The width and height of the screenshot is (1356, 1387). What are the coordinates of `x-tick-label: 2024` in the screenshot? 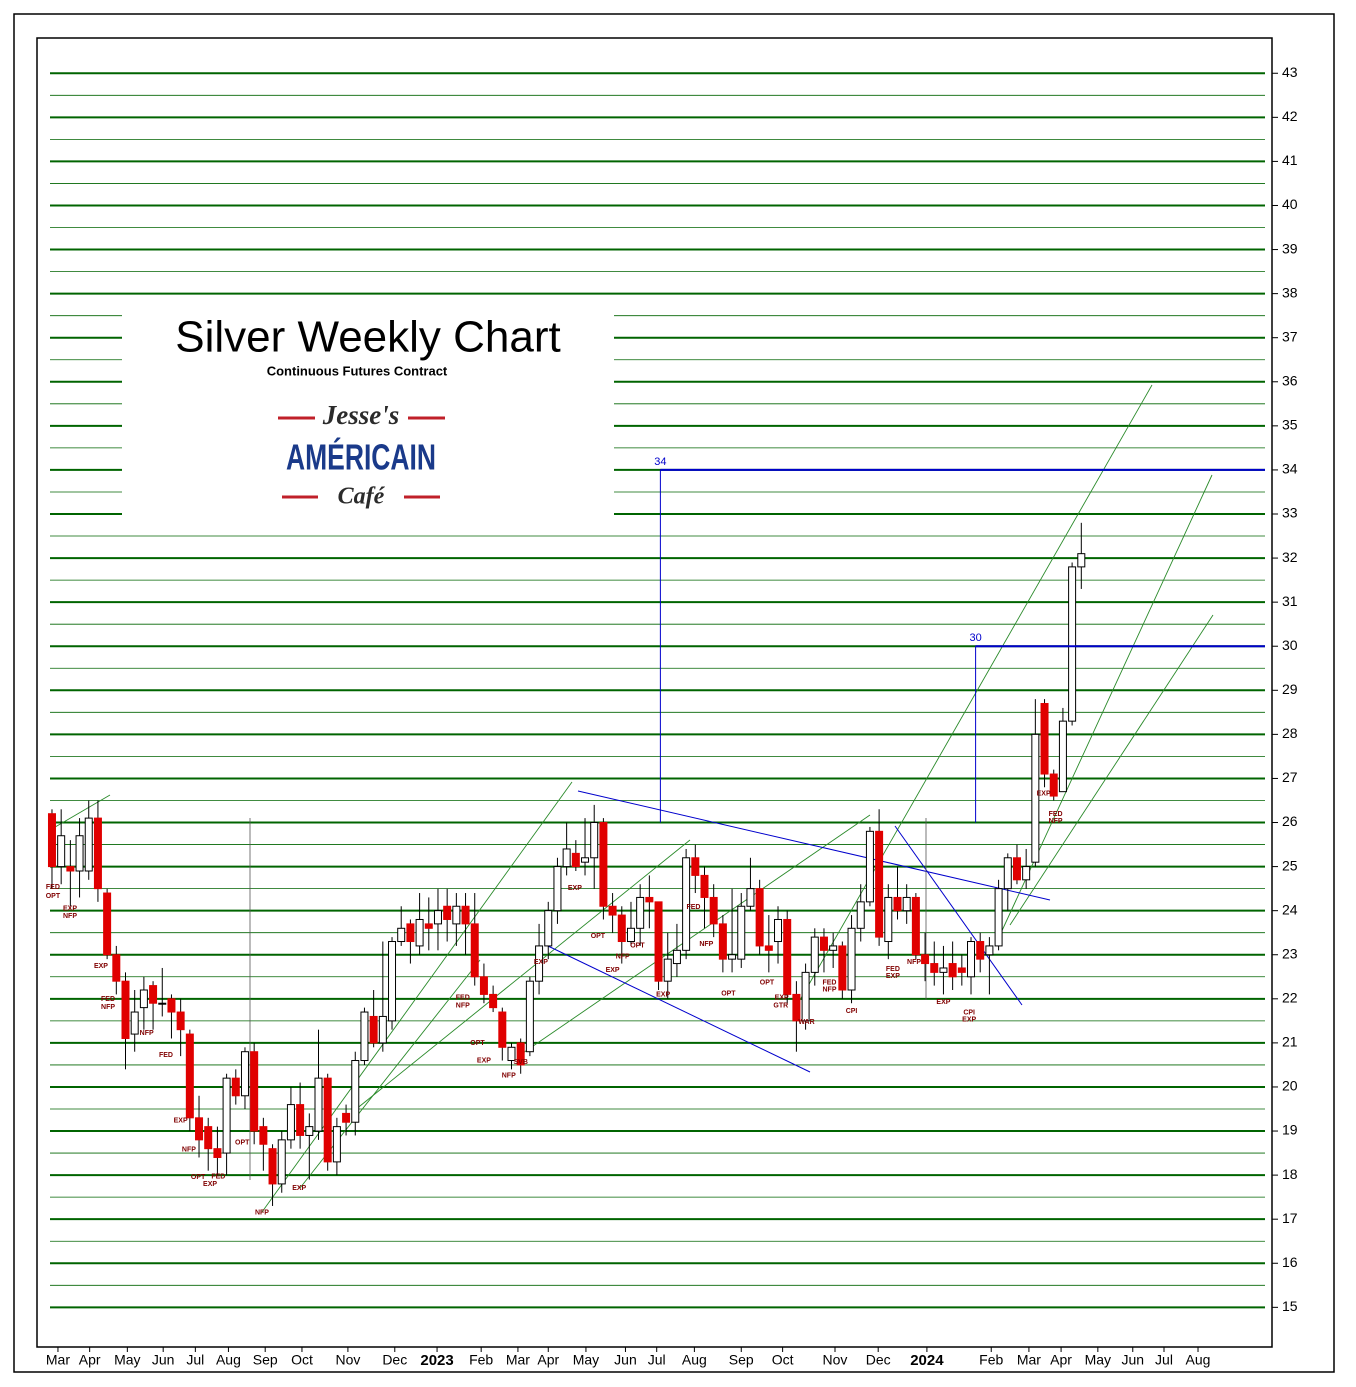 It's located at (927, 1360).